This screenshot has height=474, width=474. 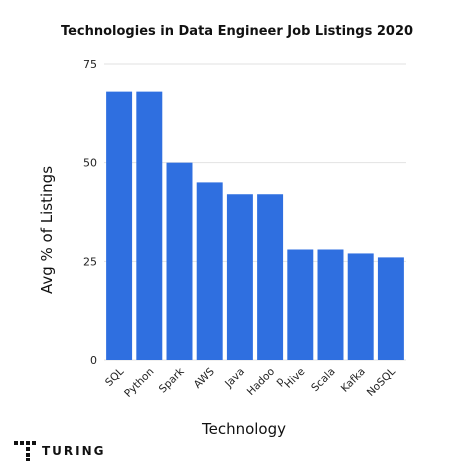 I want to click on x-tick-label-line: Hive, so click(x=294, y=378).